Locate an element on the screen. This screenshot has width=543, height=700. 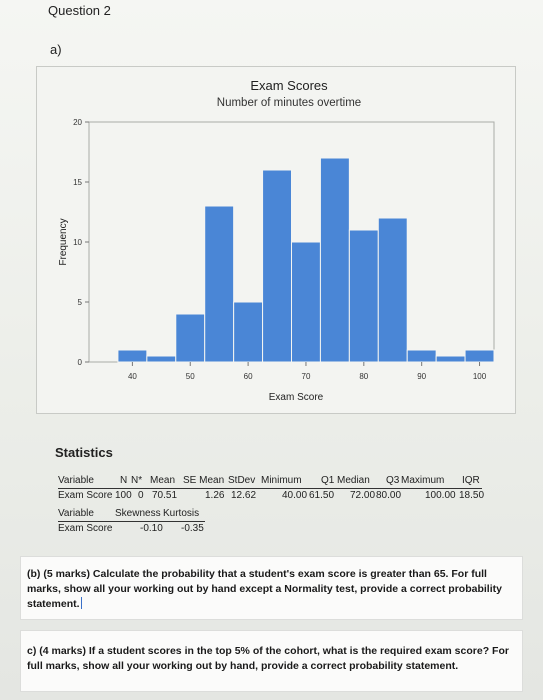
val2-variable: Exam Score is located at coordinates (85, 528).